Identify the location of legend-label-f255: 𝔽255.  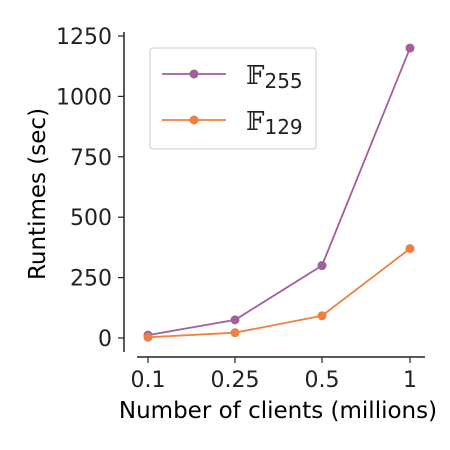
(274, 77).